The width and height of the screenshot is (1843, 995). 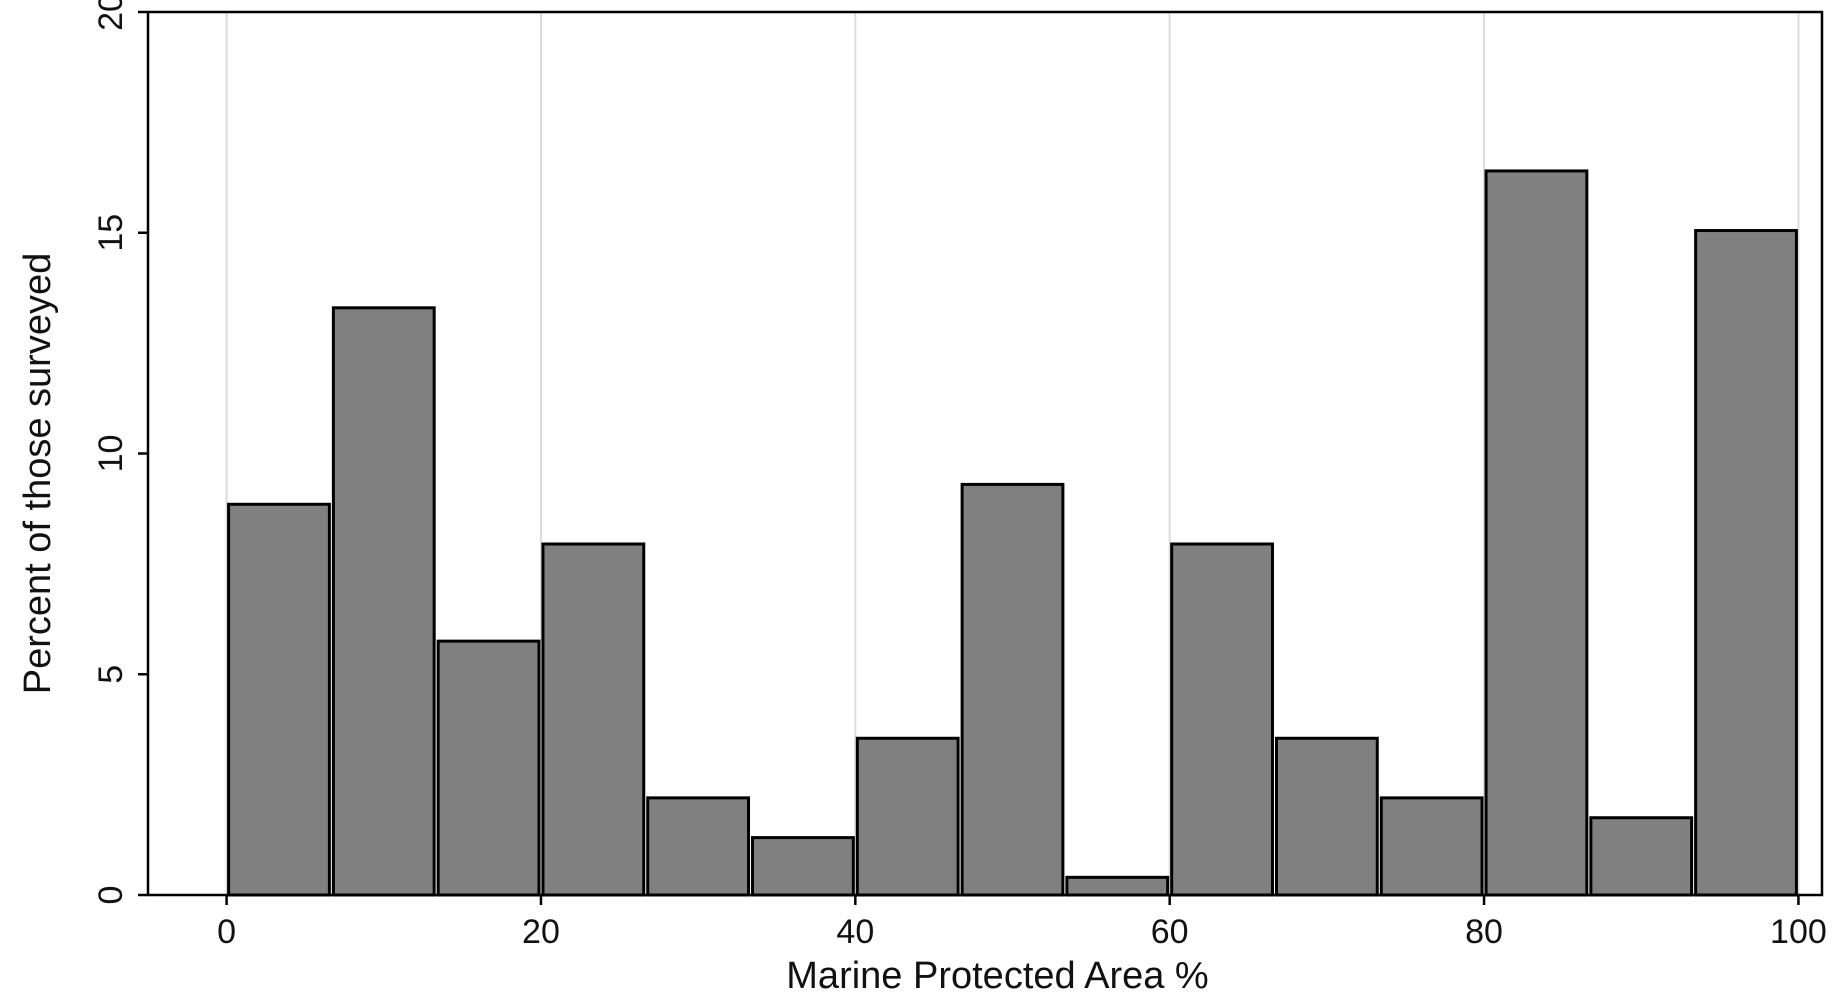 What do you see at coordinates (1170, 932) in the screenshot?
I see `x-tick-label: 60` at bounding box center [1170, 932].